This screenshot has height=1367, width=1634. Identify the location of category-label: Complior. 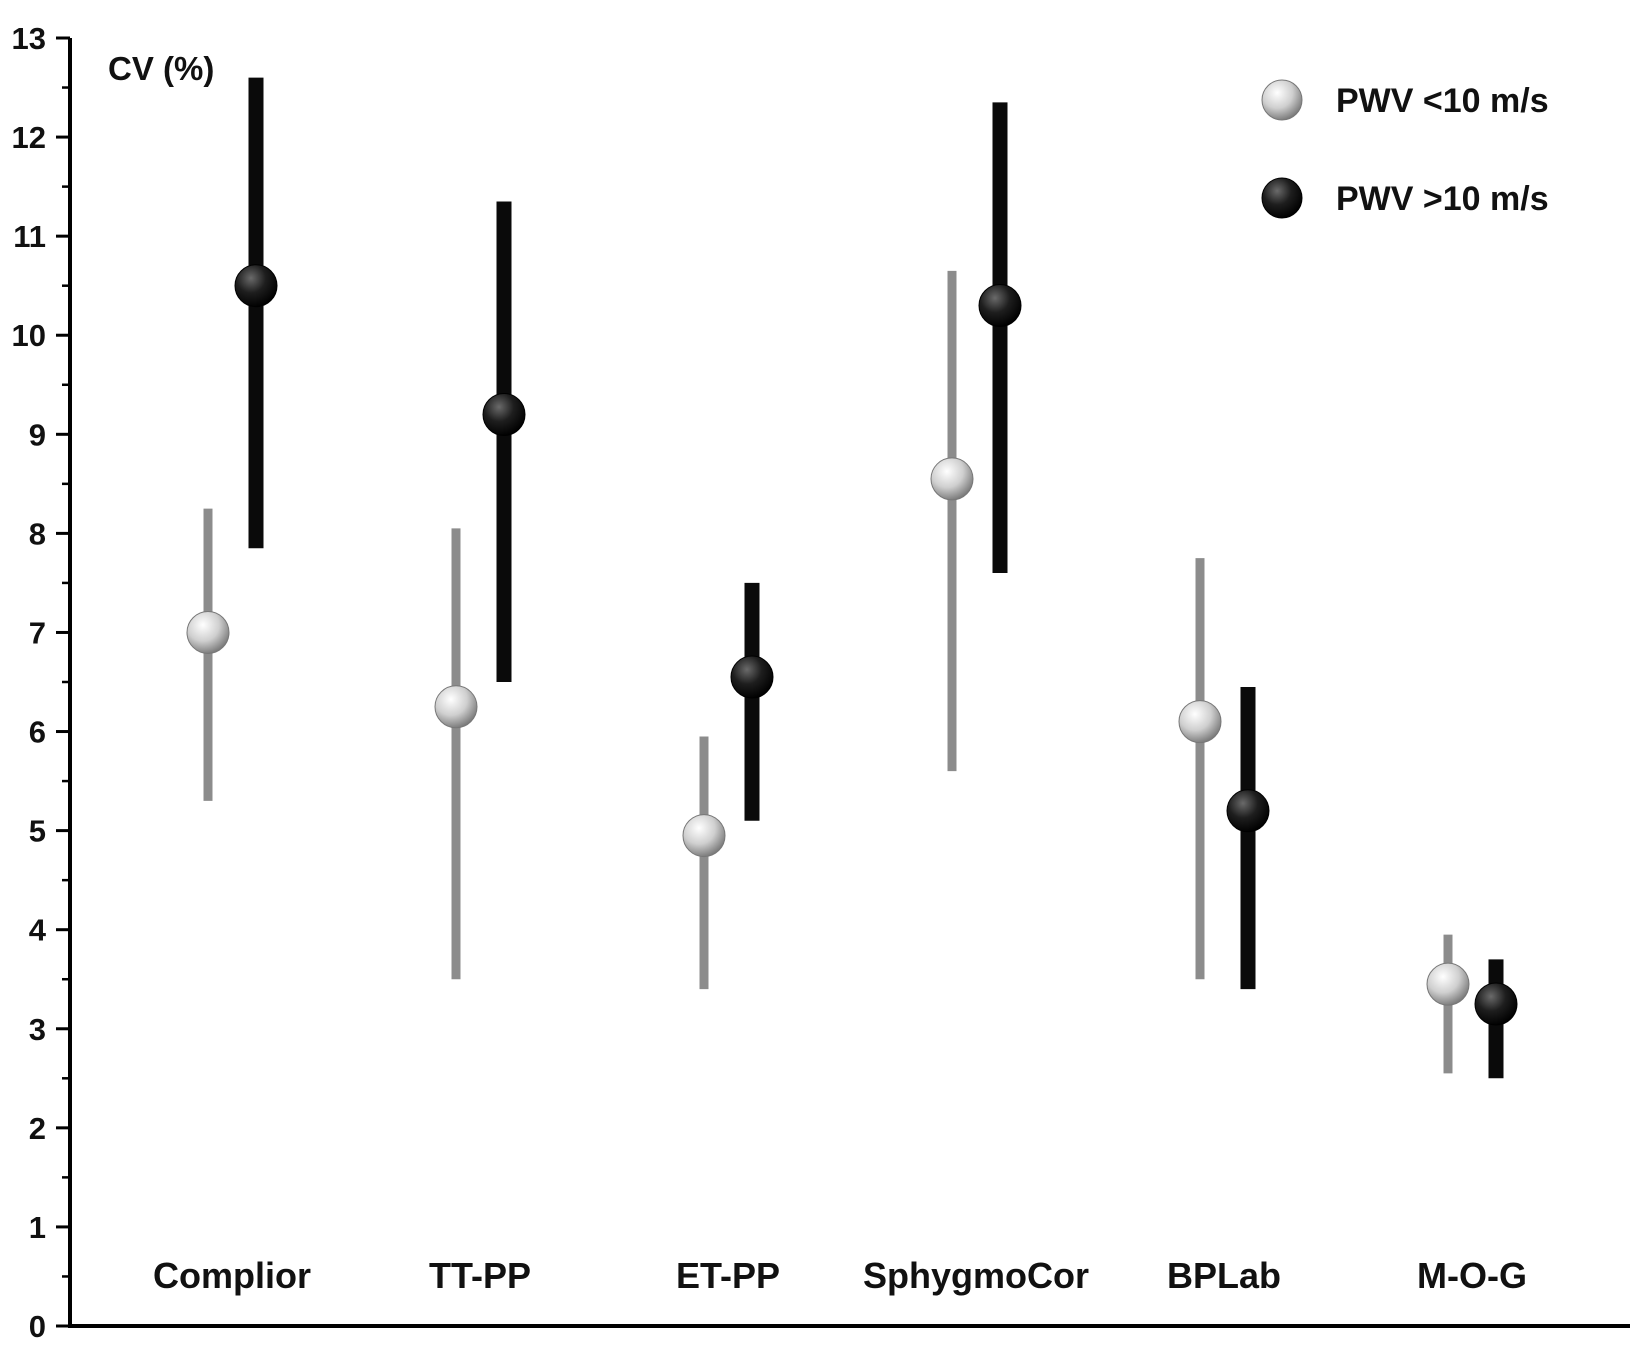
(232, 1275).